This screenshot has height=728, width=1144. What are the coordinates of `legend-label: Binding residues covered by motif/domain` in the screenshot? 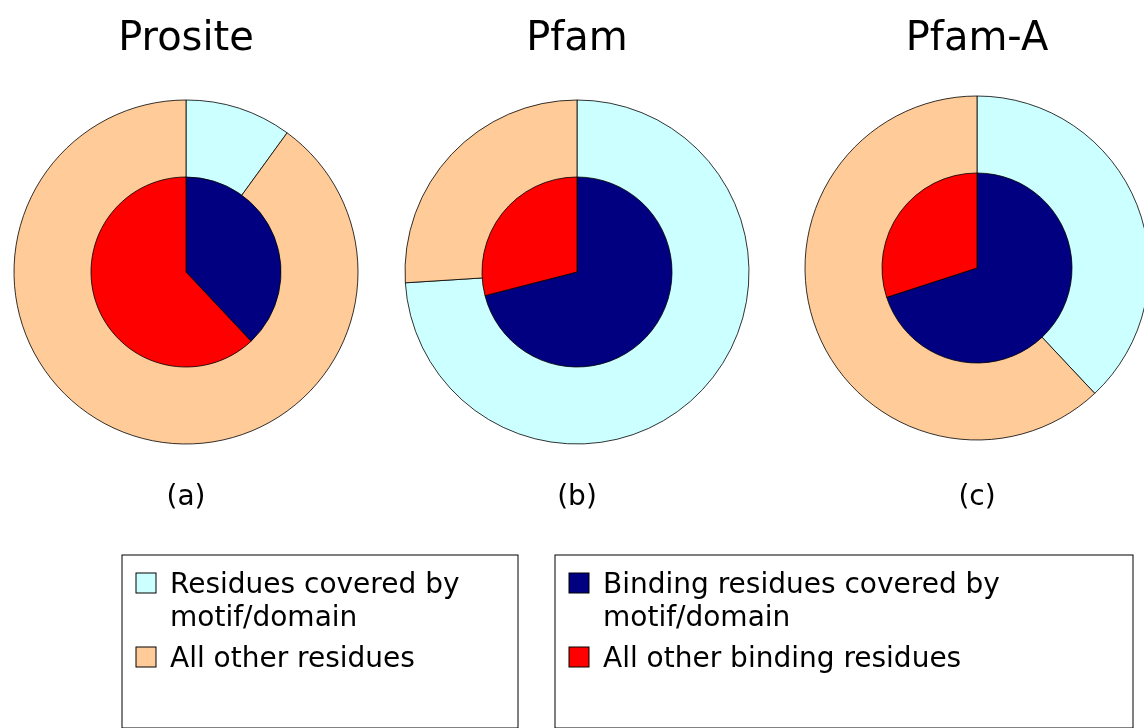 It's located at (801, 600).